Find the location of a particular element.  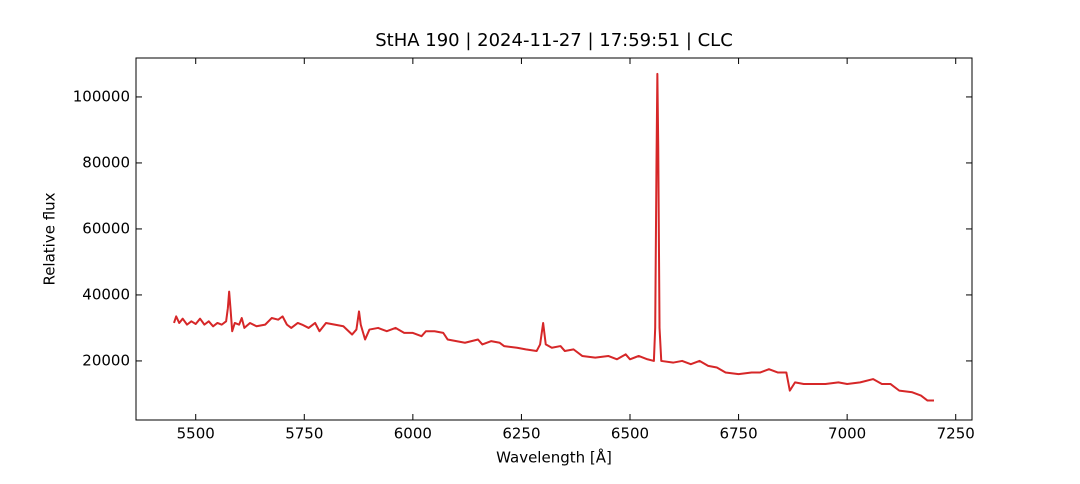

x-tick-label: 6500 is located at coordinates (630, 434).